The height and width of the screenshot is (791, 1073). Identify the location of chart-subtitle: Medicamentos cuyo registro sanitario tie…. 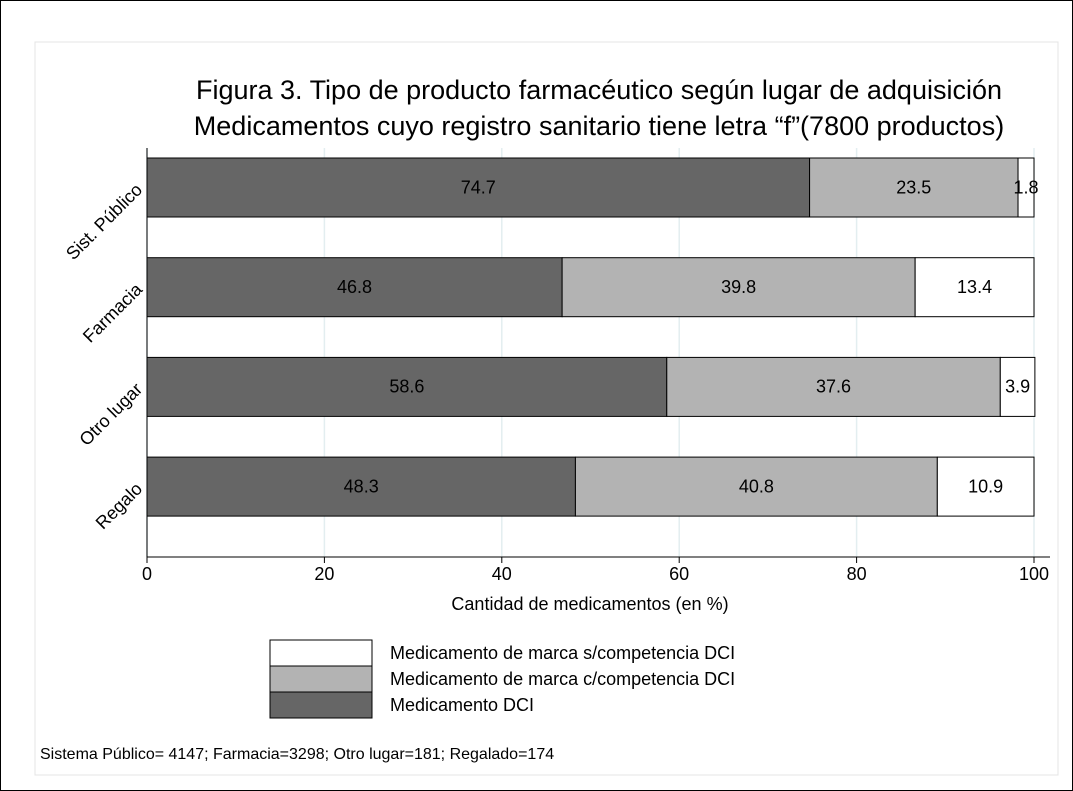
(599, 126).